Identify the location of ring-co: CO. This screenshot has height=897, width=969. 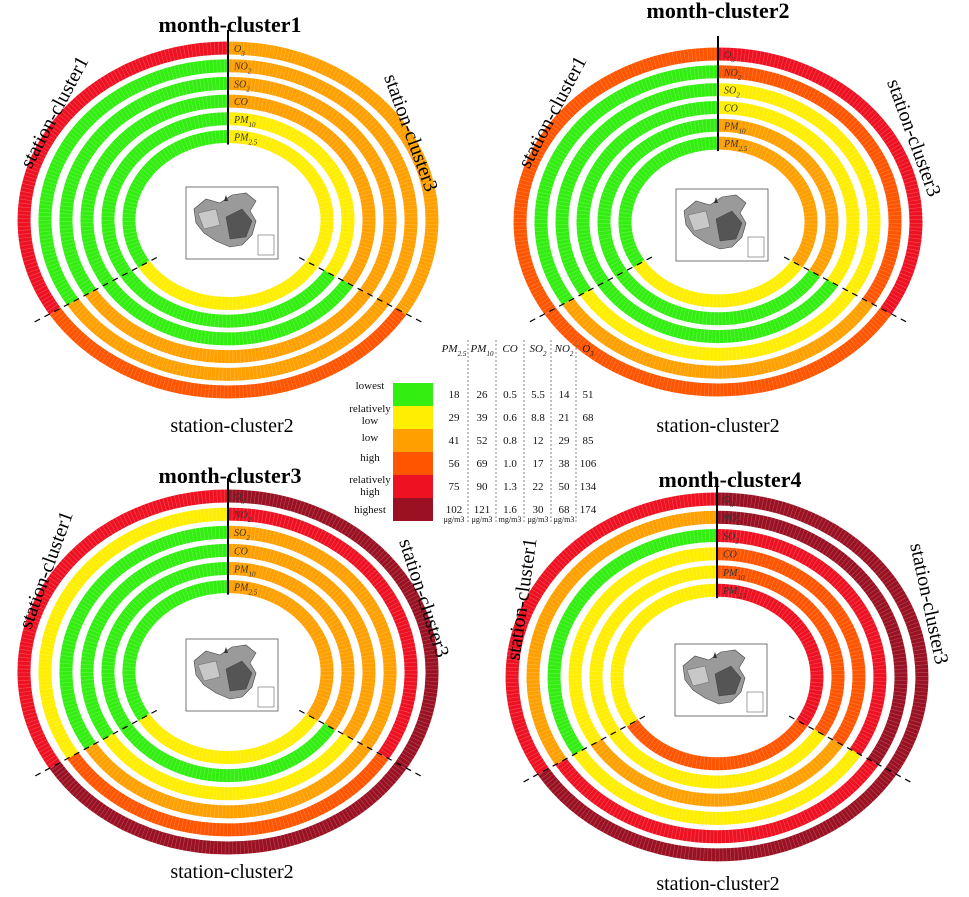
(718, 222).